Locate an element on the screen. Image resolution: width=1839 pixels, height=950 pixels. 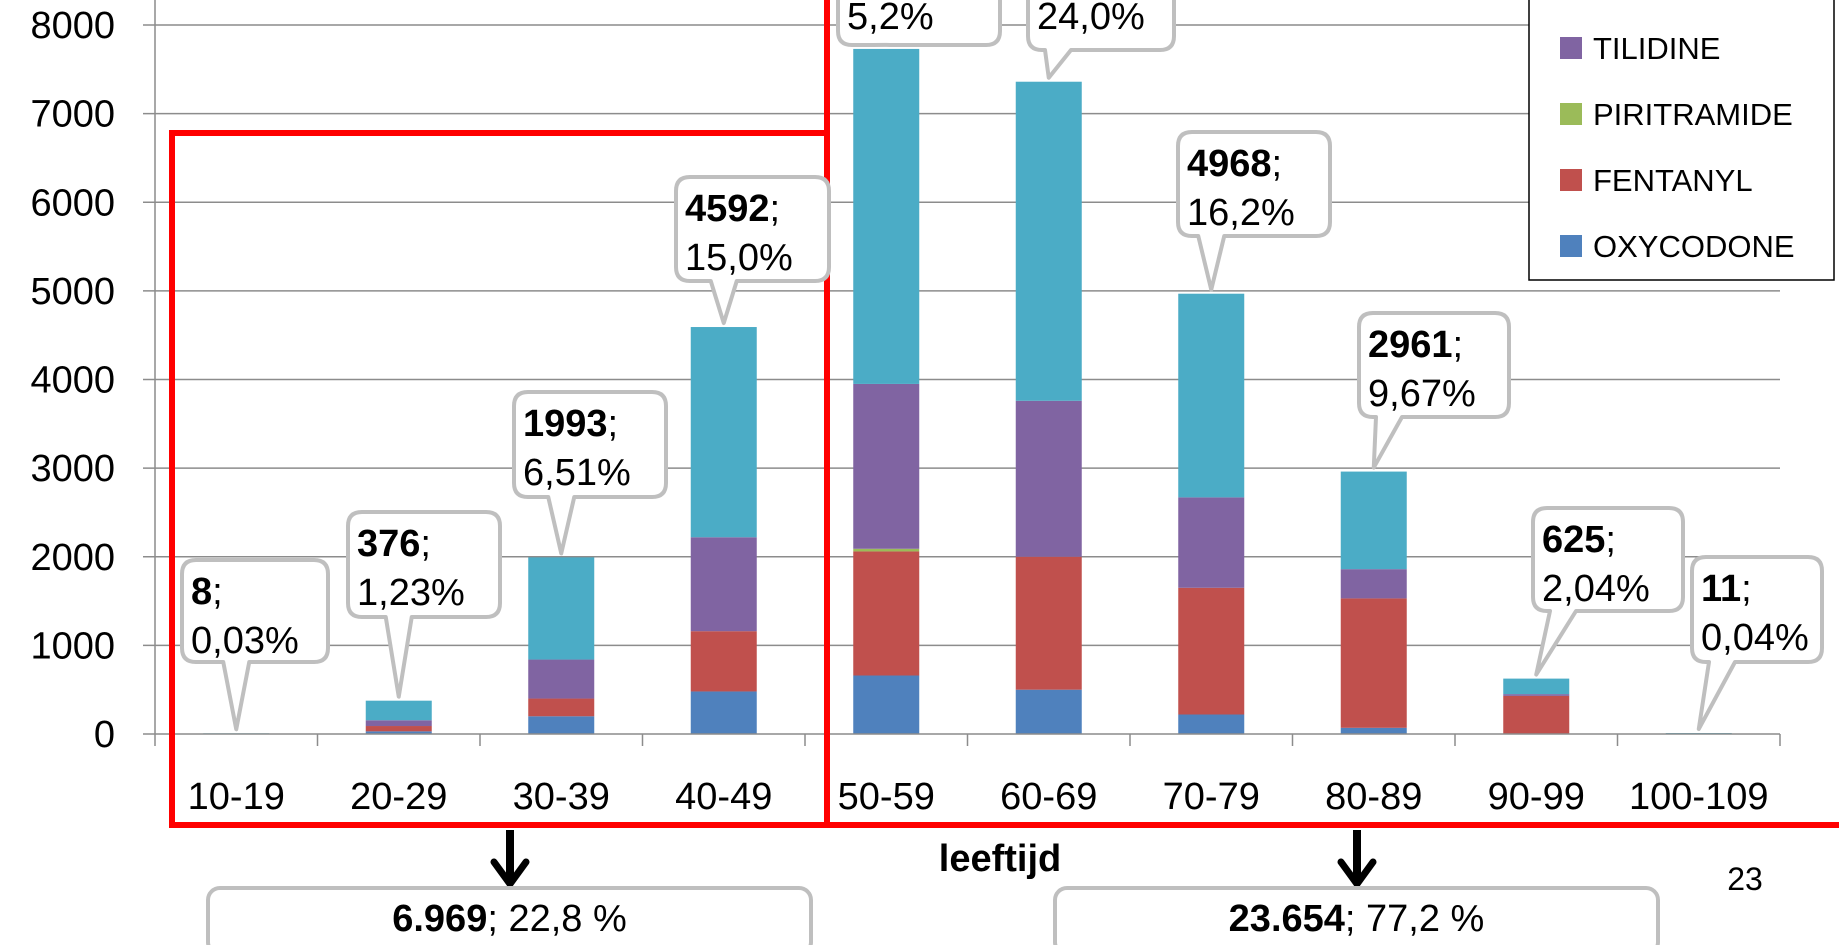
data-callout: 24,0% is located at coordinates (1101, 40).